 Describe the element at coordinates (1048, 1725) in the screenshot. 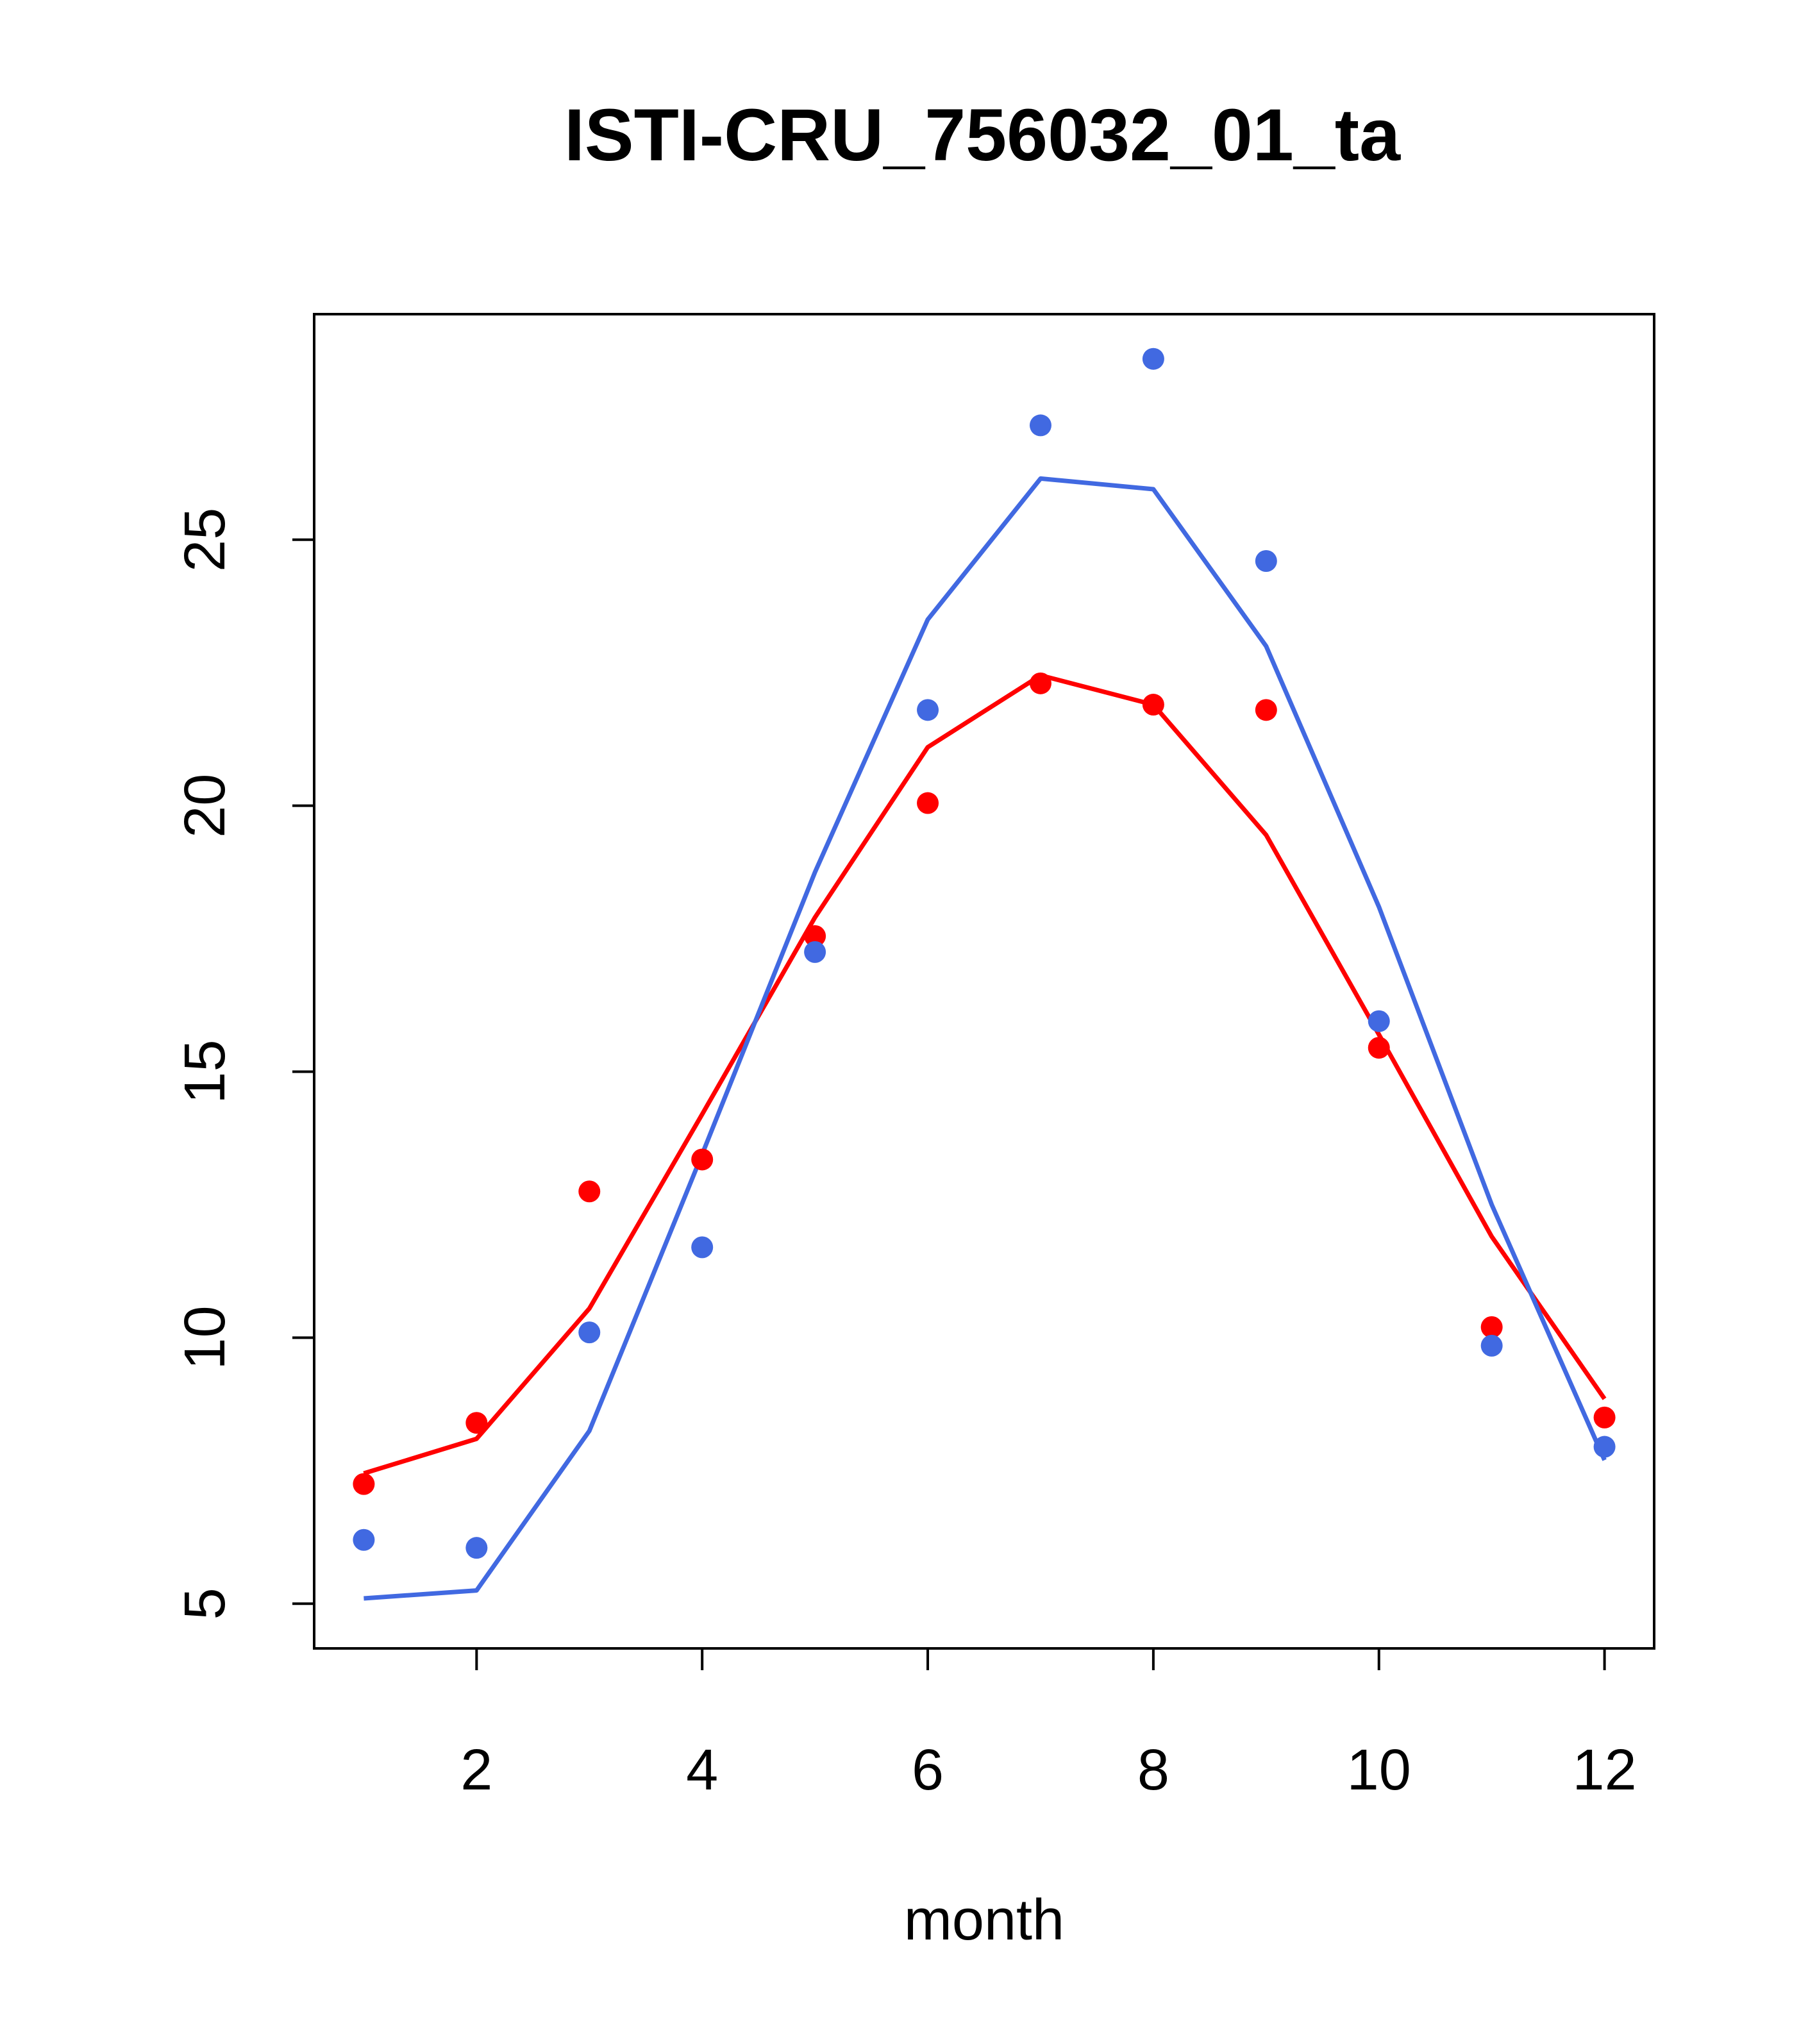

I see `x-axis: 2 4 6 8 10 12` at that location.